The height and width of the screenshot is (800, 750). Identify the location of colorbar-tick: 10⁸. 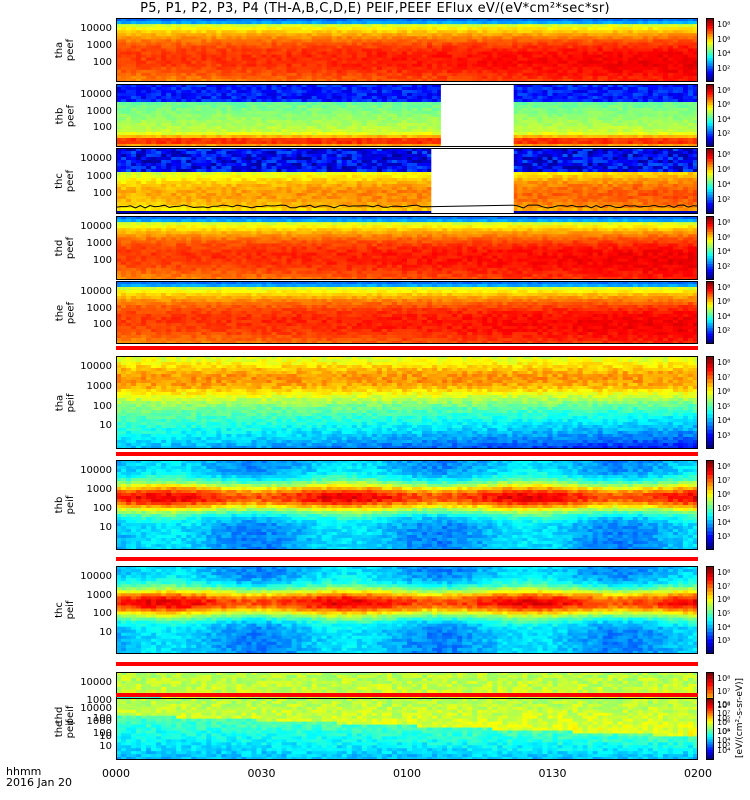
(723, 90).